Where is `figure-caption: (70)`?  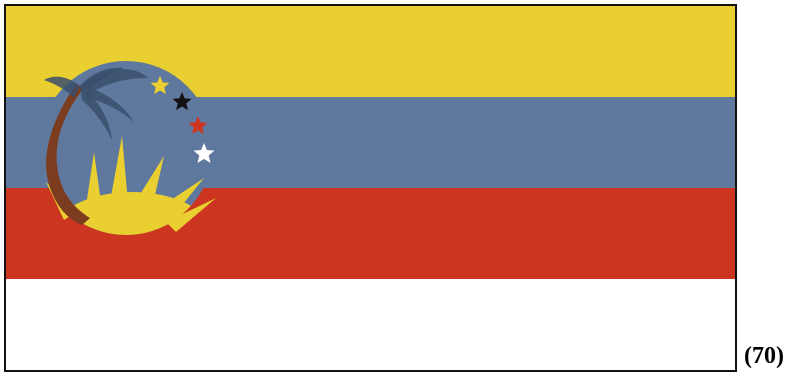 figure-caption: (70) is located at coordinates (764, 356).